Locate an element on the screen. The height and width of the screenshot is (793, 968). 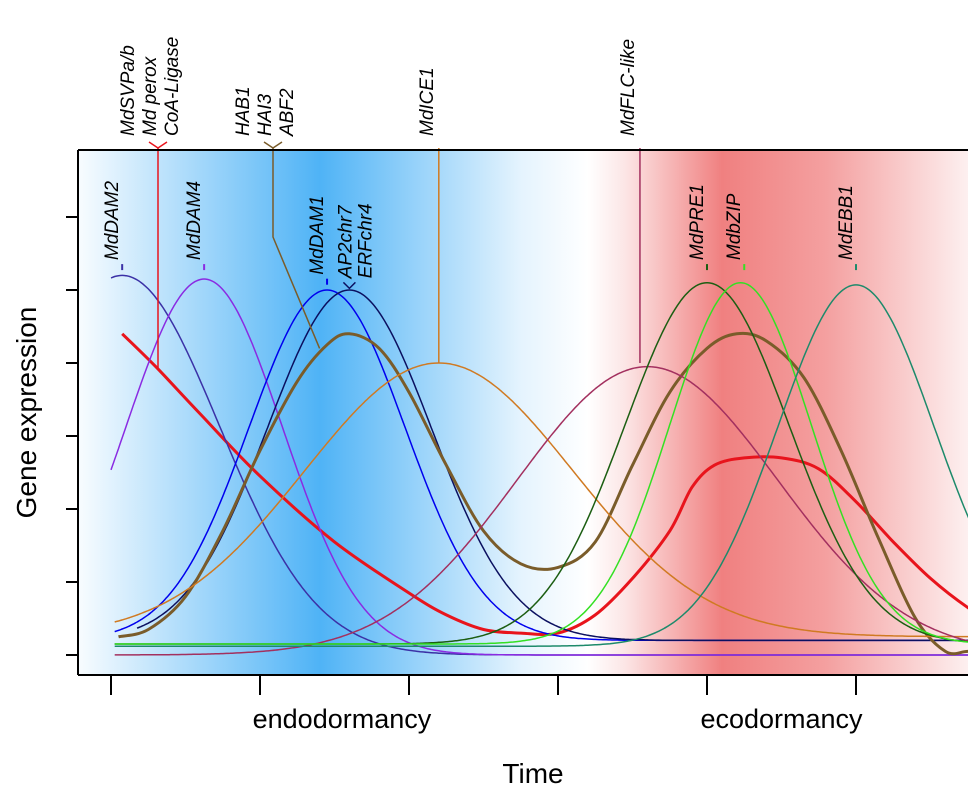
gene-label-mdsvpa-b: MdSVPa/b is located at coordinates (128, 90).